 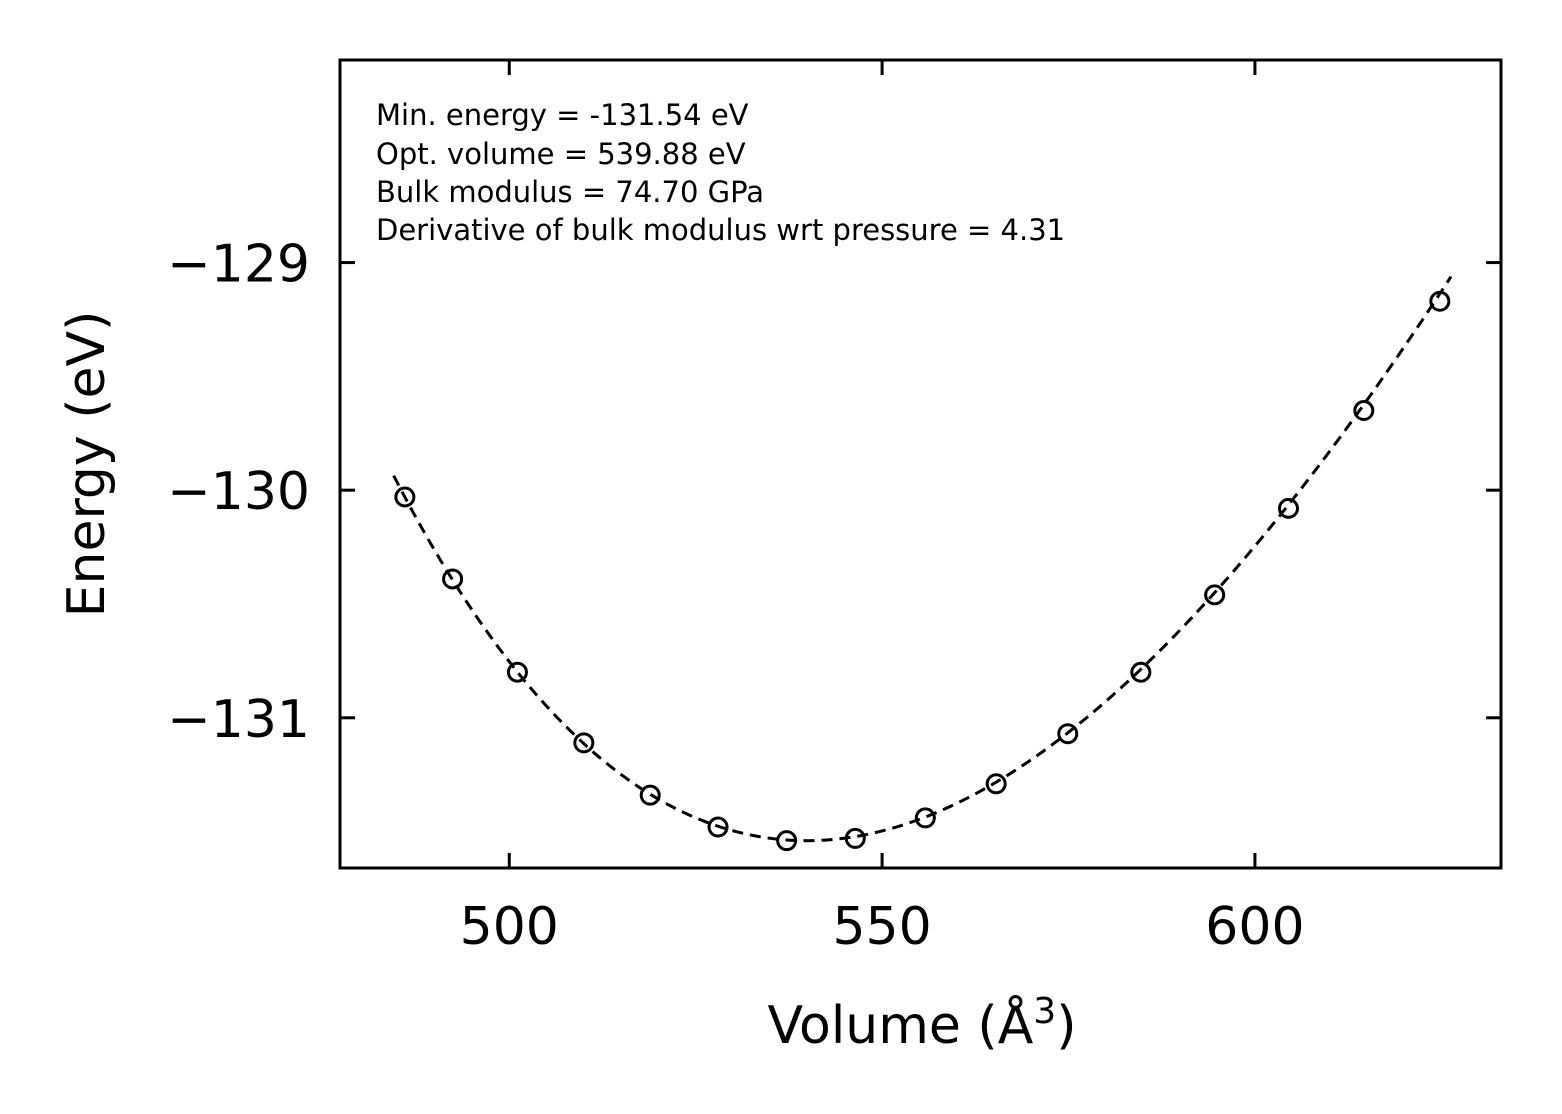 What do you see at coordinates (570, 192) in the screenshot?
I see `annotation-bulk-modulus: Bulk modulus = 74.70 GPa` at bounding box center [570, 192].